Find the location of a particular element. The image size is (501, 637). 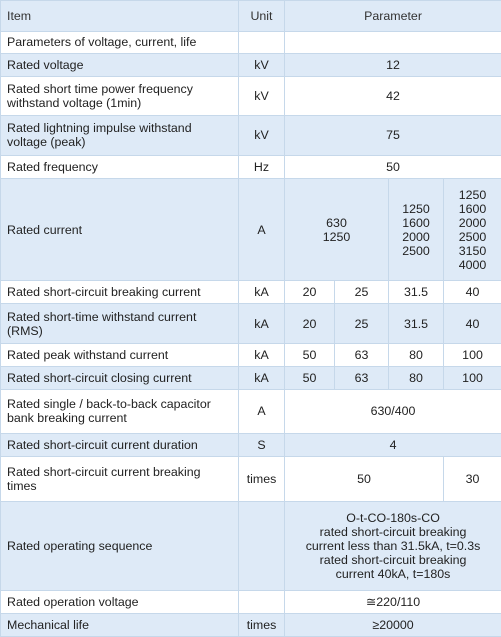

row-label: Rated operation voltage is located at coordinates (119, 602).